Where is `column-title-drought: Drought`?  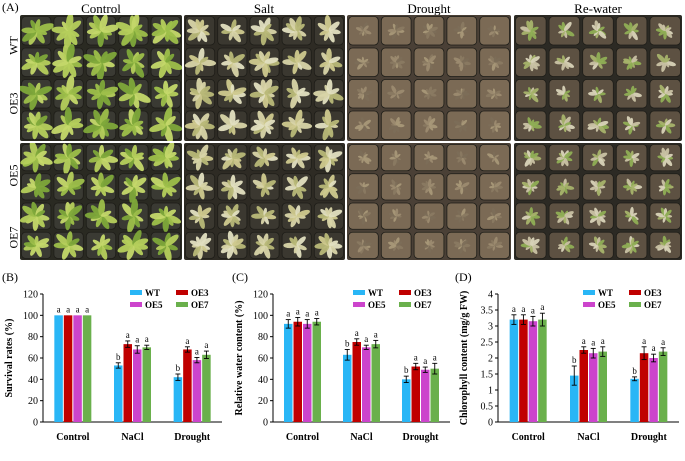
column-title-drought: Drought is located at coordinates (429, 8).